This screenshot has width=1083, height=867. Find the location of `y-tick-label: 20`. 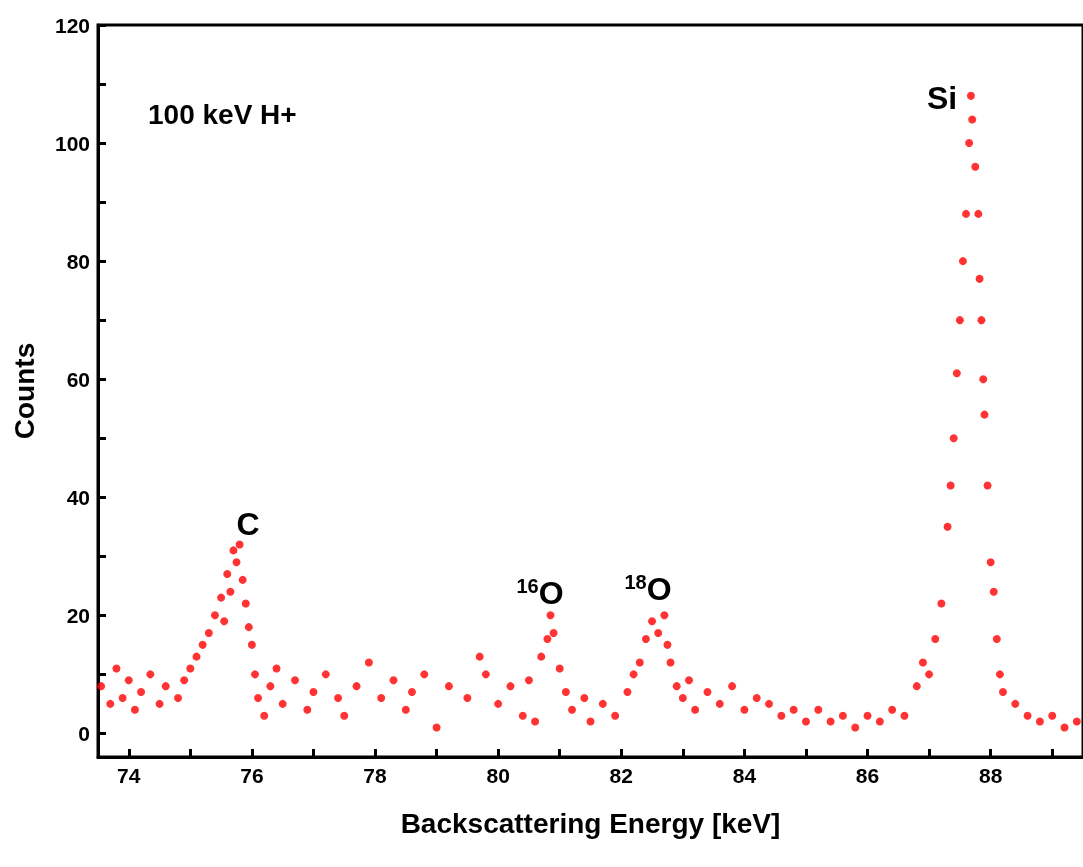

y-tick-label: 20 is located at coordinates (78, 615).